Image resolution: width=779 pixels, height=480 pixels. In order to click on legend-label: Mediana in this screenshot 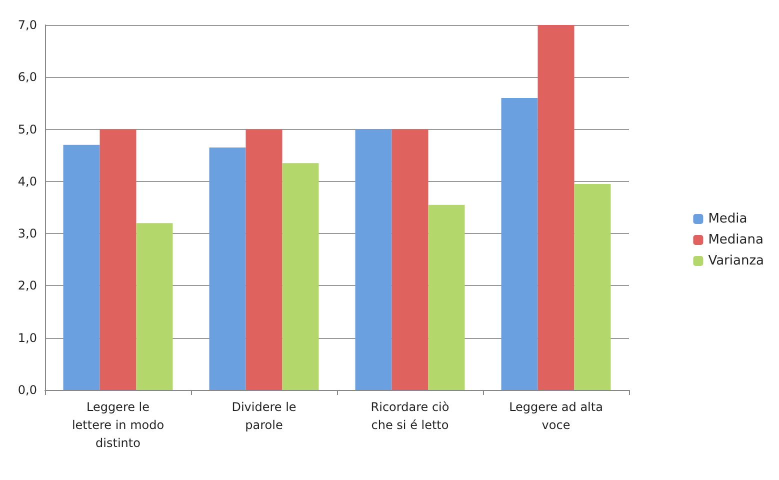, I will do `click(736, 240)`.